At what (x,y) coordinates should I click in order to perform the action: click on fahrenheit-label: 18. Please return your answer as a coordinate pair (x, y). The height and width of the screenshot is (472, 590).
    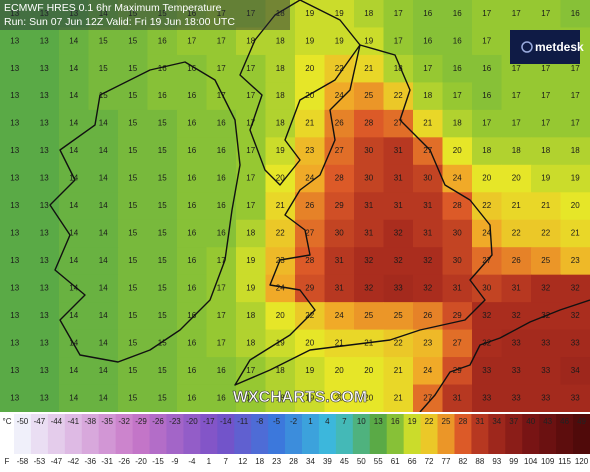
    Looking at the image, I should click on (259, 461).